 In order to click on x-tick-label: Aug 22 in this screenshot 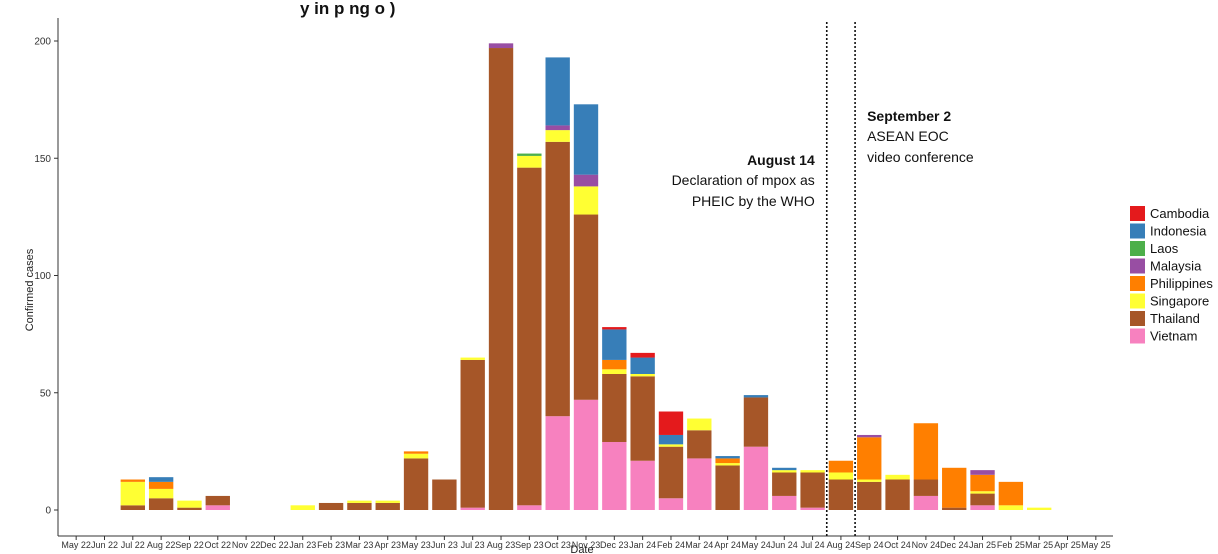, I will do `click(161, 545)`.